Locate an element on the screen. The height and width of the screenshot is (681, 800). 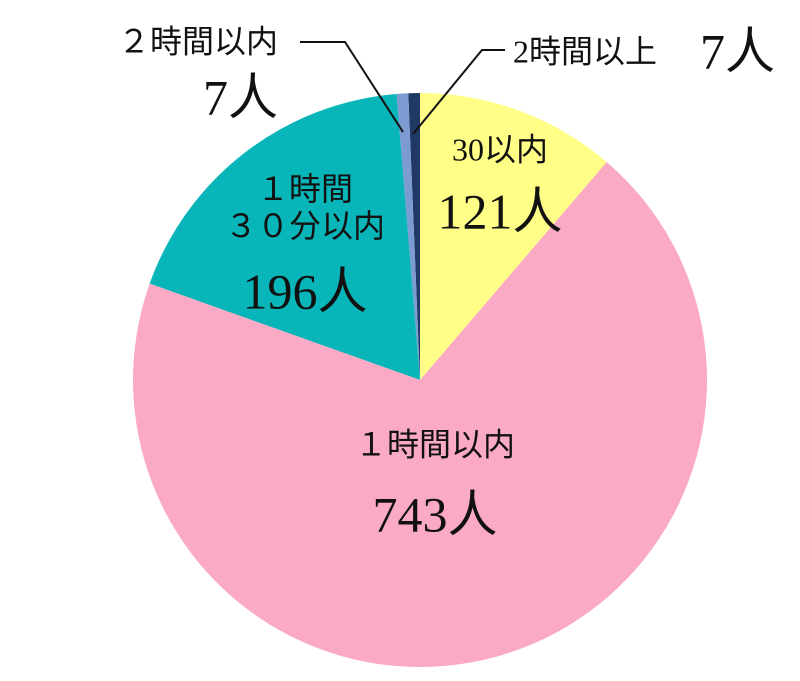
category-label: １時間以内 is located at coordinates (435, 444).